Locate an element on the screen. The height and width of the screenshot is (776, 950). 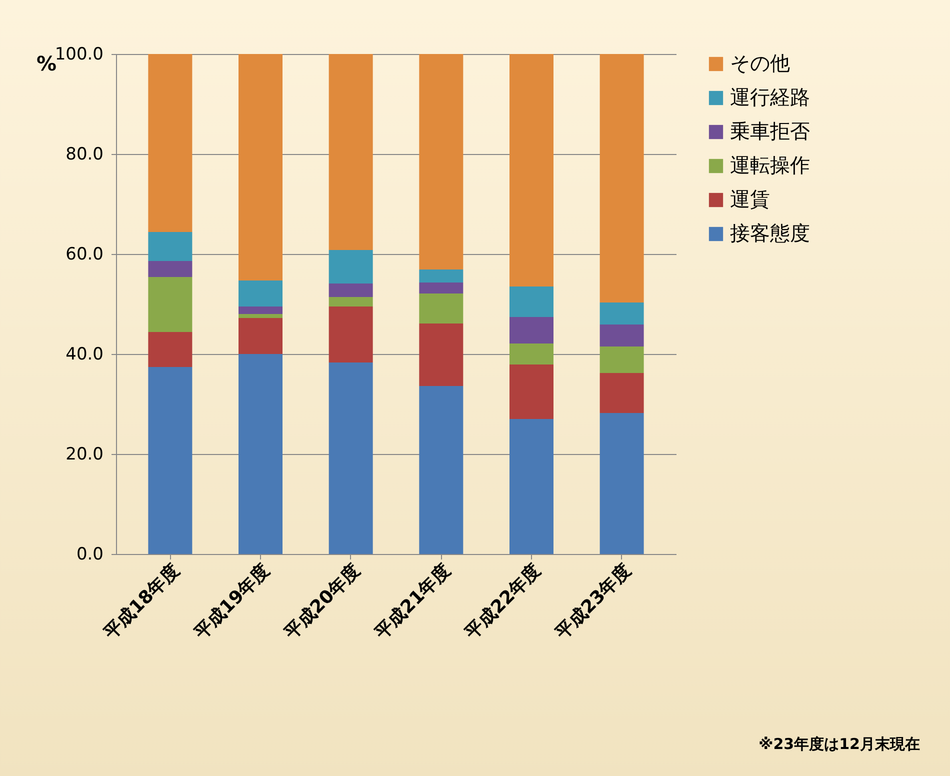
x-tick-label: 平成20年度 is located at coordinates (322, 602).